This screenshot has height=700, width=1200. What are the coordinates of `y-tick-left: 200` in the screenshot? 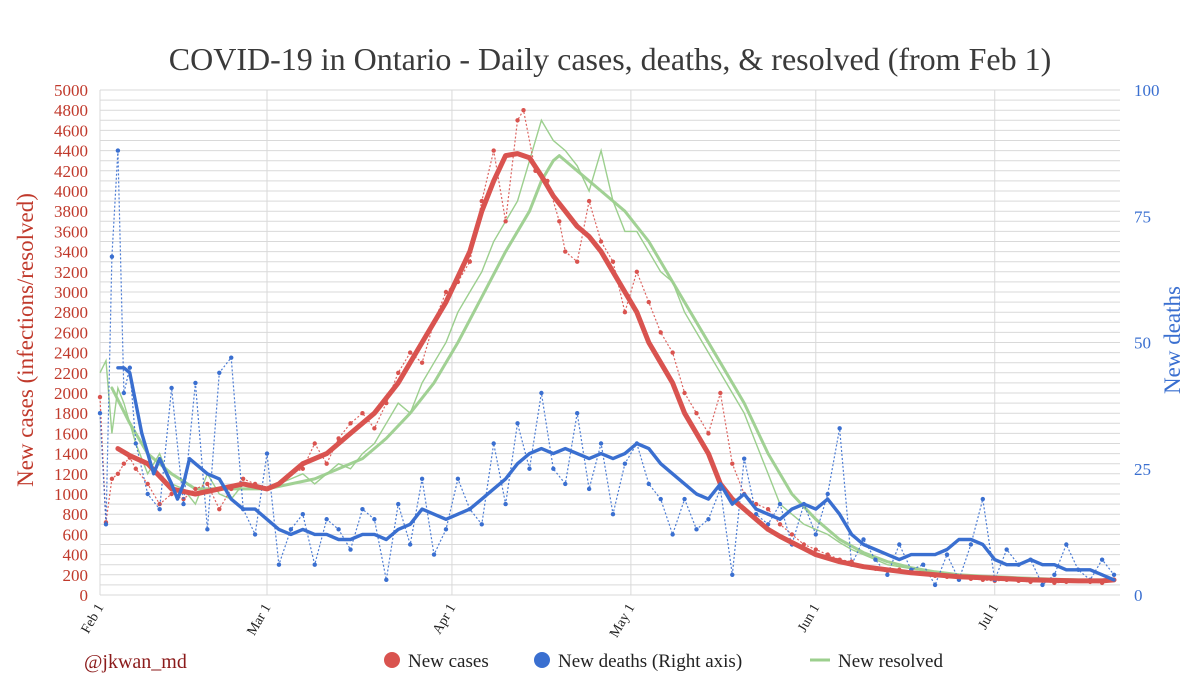 It's located at (76, 575).